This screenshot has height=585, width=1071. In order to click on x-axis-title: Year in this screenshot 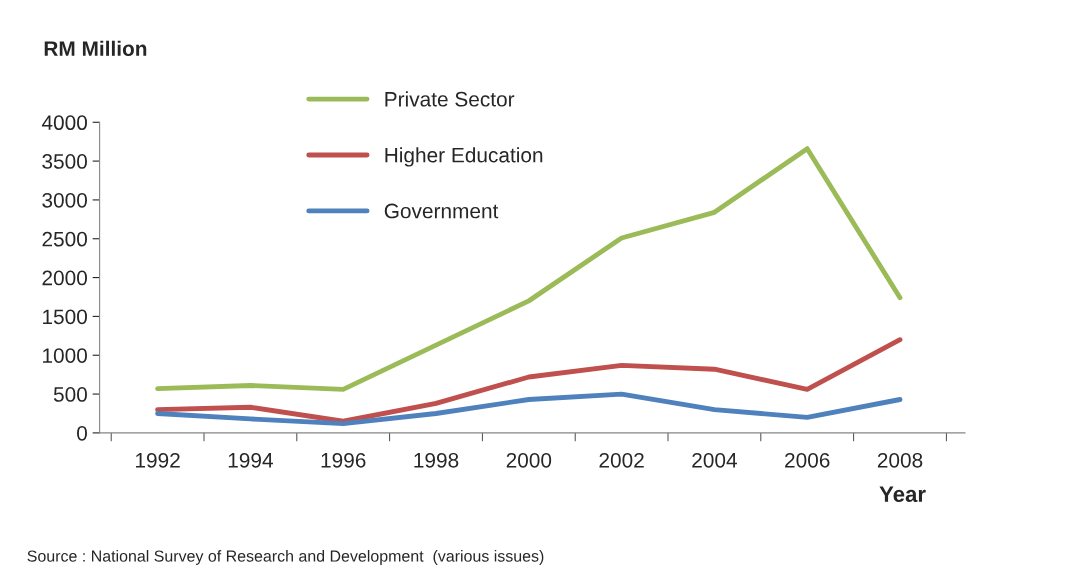, I will do `click(902, 494)`.